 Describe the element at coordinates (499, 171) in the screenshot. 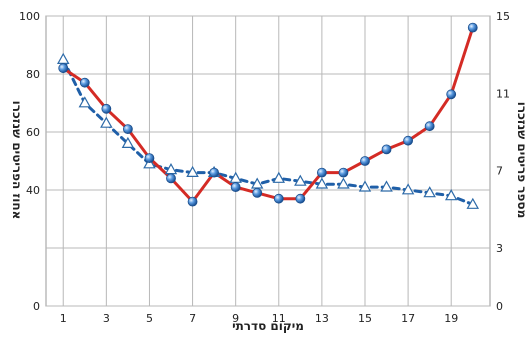

I see `y2-tick-label: 7` at that location.